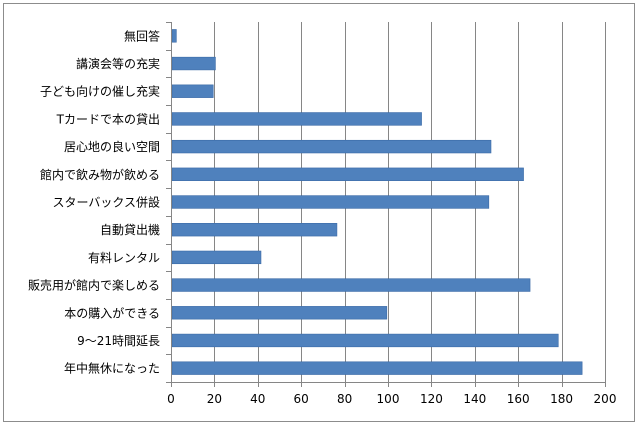 Image resolution: width=640 pixels, height=427 pixels. I want to click on category-label-8: 有料レンタル, so click(124, 258).